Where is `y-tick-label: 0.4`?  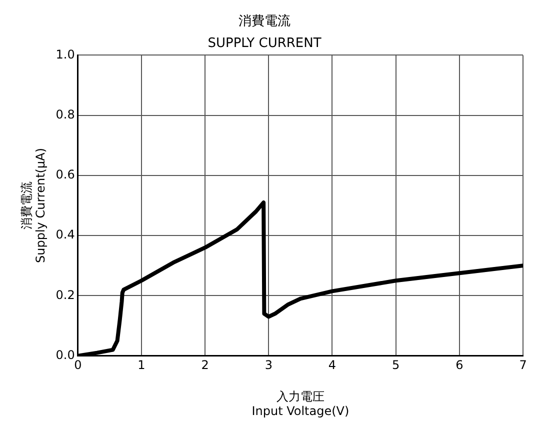 y-tick-label: 0.4 is located at coordinates (65, 235).